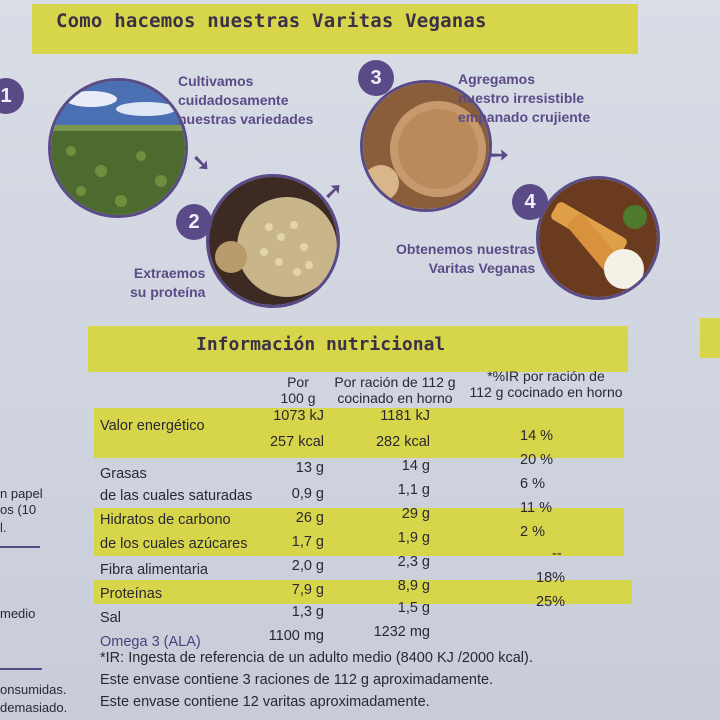 This screenshot has height=720, width=720. Describe the element at coordinates (499, 154) in the screenshot. I see `arrow-icon: ➙` at that location.